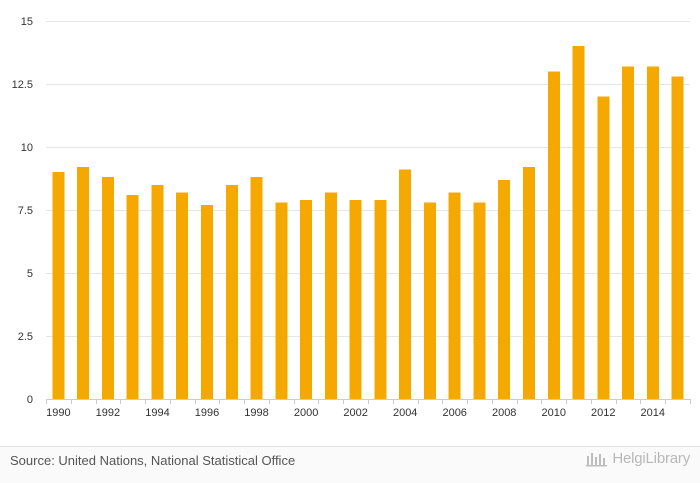  What do you see at coordinates (454, 413) in the screenshot?
I see `x-tick-label: 2006` at bounding box center [454, 413].